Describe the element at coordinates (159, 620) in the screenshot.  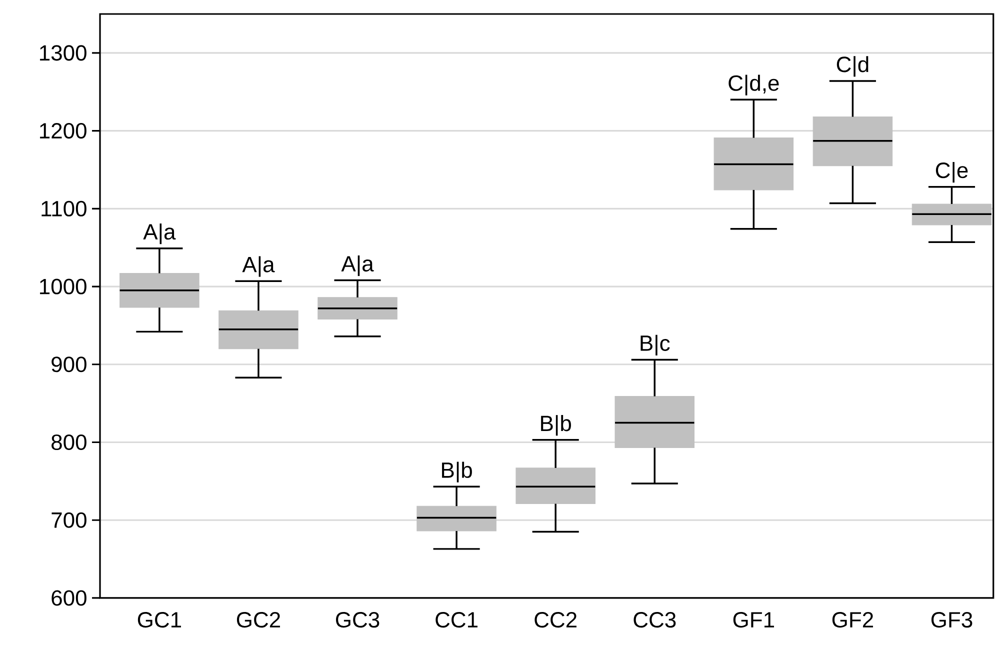
I see `x-tick-label: GC1` at that location.